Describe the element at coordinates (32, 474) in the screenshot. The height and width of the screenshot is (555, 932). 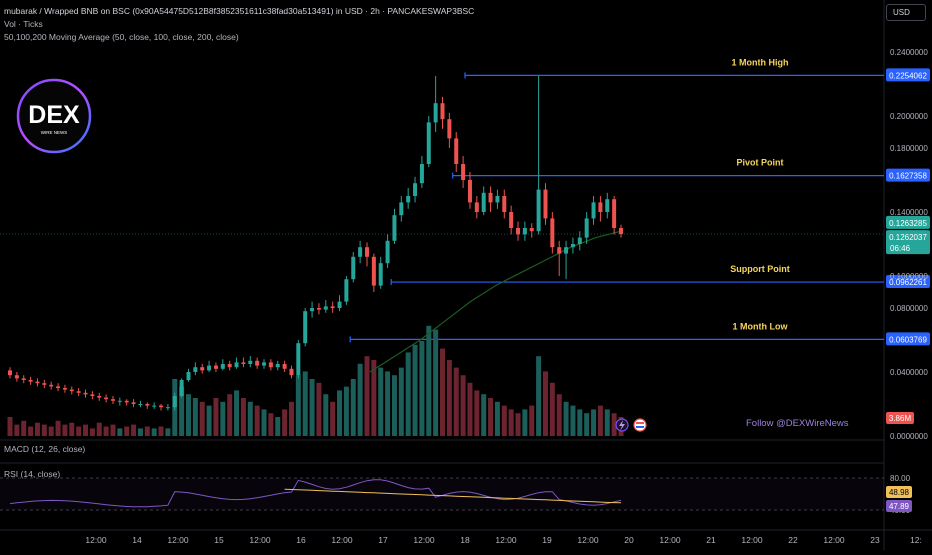
I see `rsi-title: RSI (14, close)` at that location.